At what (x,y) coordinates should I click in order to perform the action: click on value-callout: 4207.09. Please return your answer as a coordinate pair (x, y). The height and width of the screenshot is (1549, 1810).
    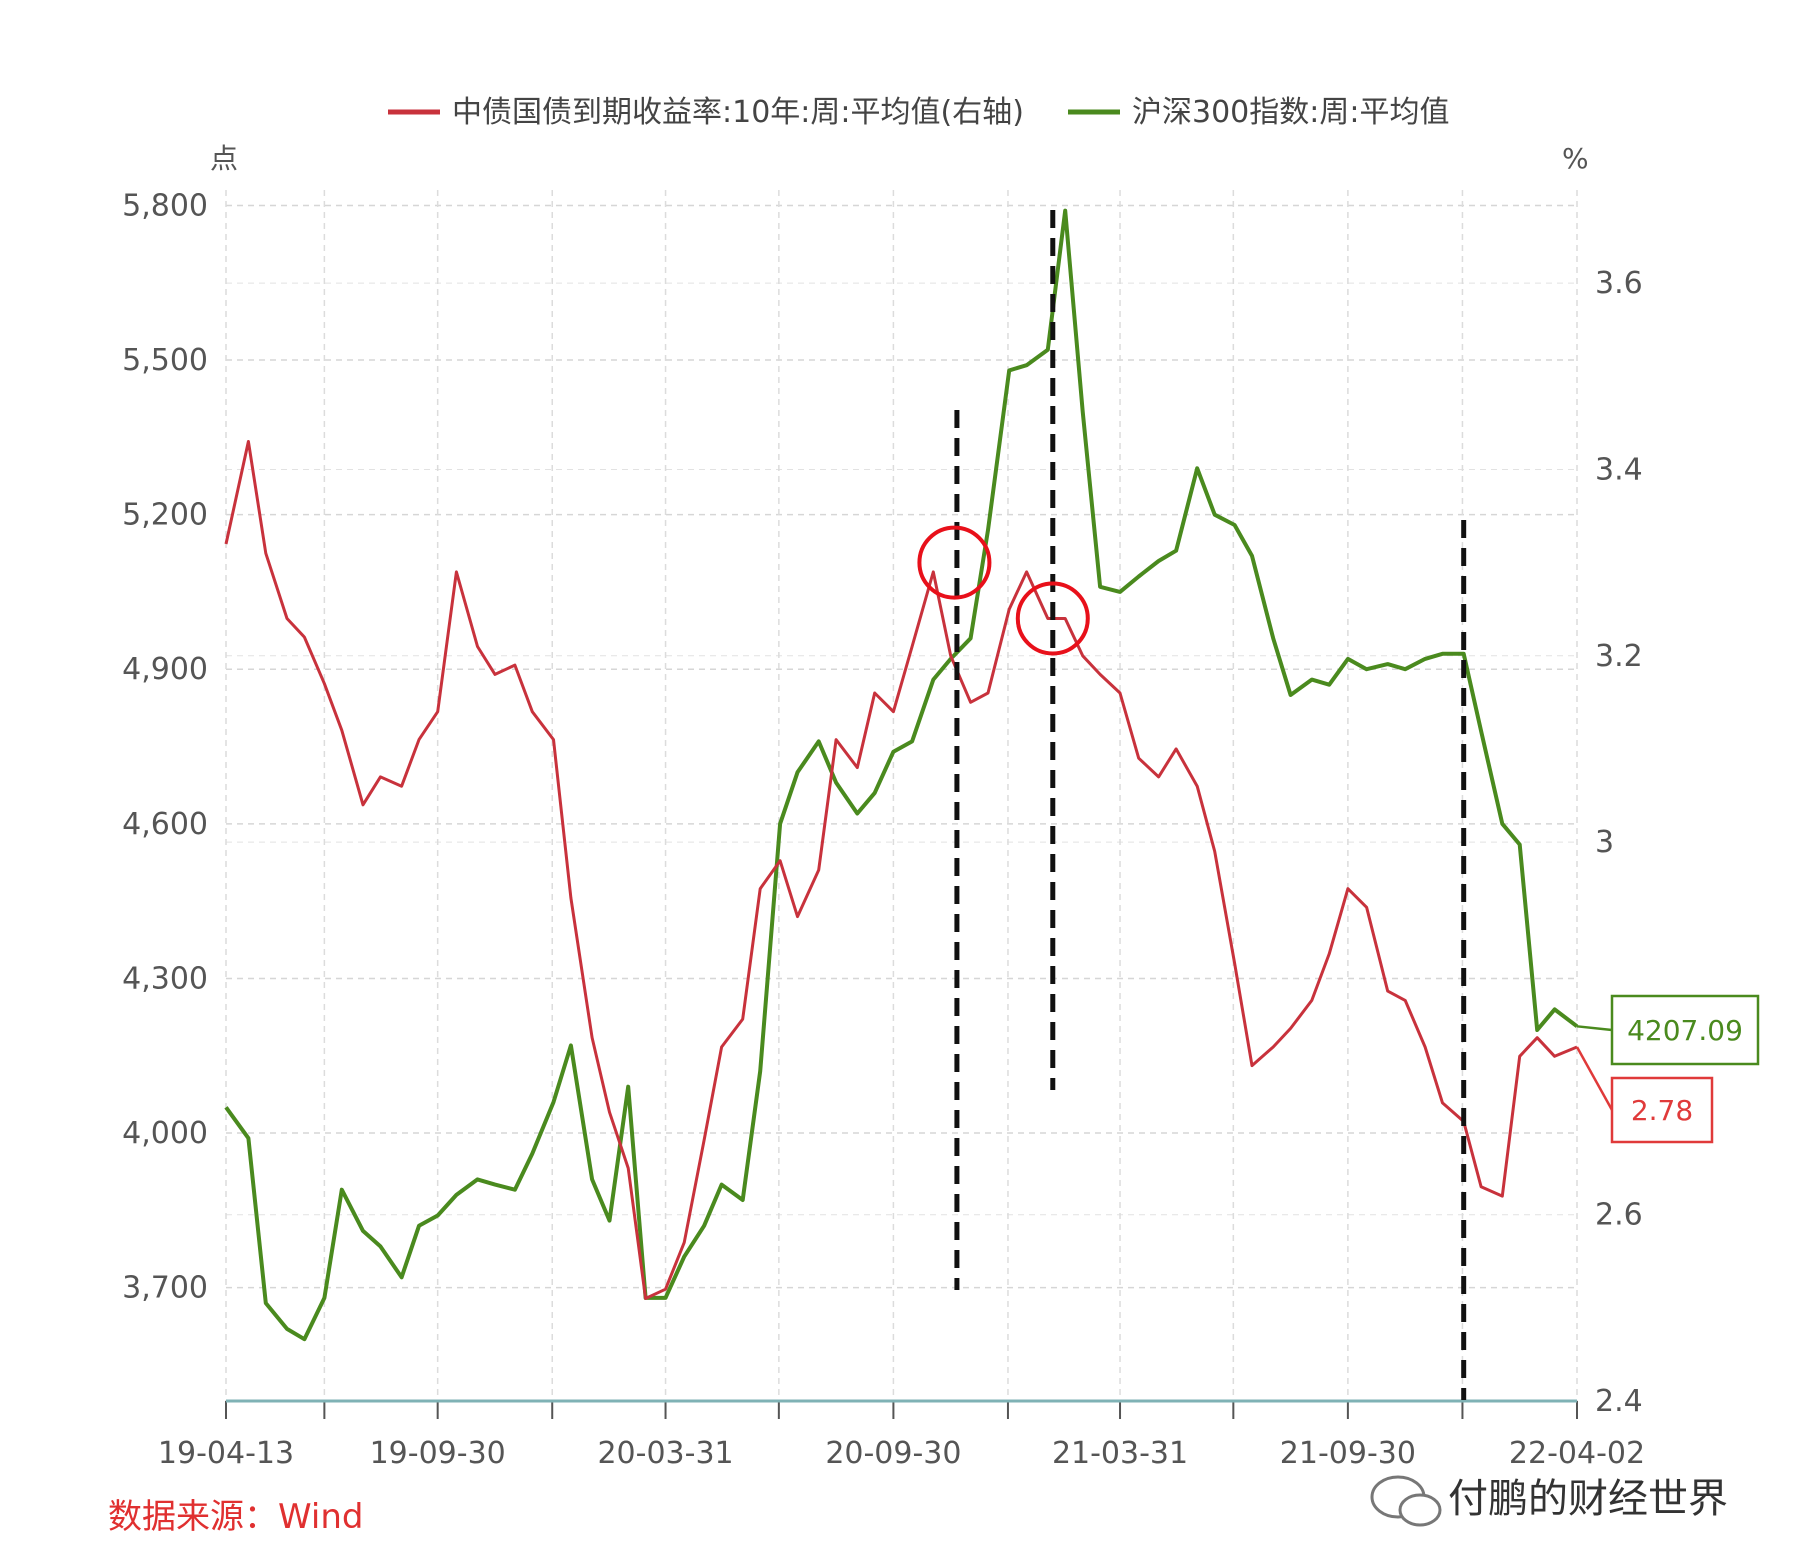
    Looking at the image, I should click on (1668, 1030).